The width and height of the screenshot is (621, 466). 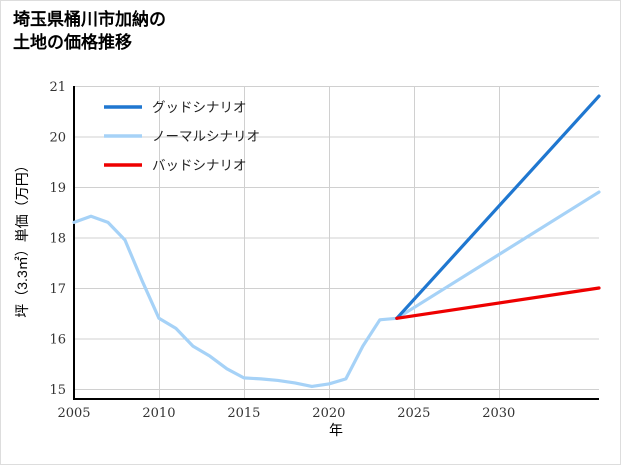 I want to click on x-tick-label-2020: 2020, so click(x=328, y=413).